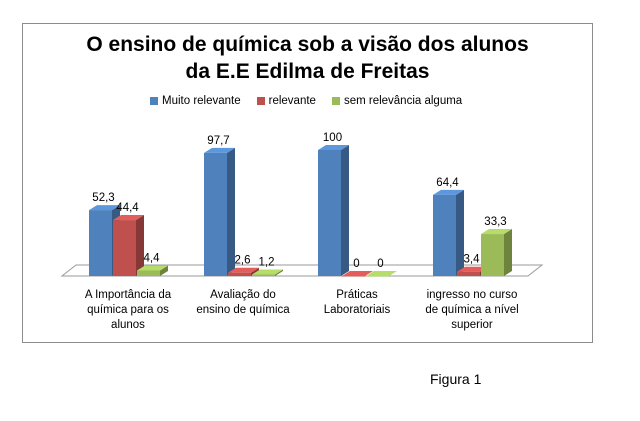 The height and width of the screenshot is (421, 640). I want to click on data-label: 4,4, so click(152, 258).